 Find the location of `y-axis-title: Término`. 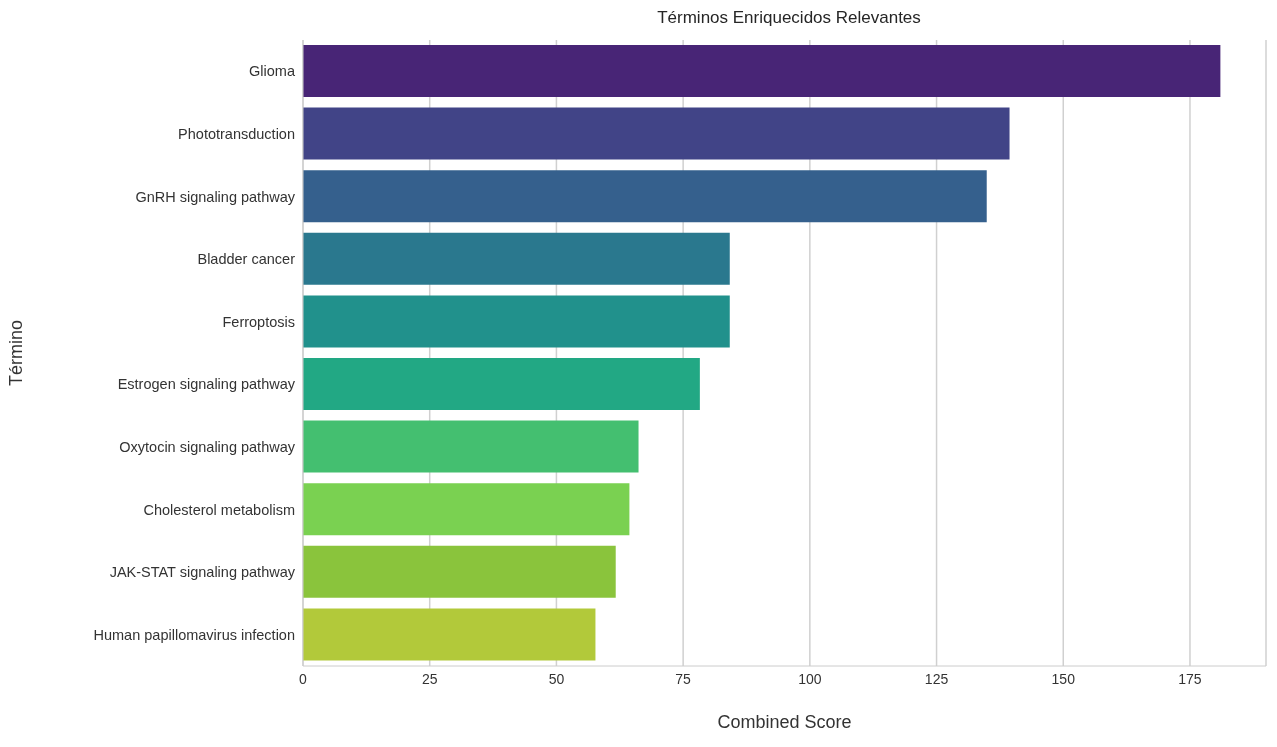

y-axis-title: Término is located at coordinates (16, 353).